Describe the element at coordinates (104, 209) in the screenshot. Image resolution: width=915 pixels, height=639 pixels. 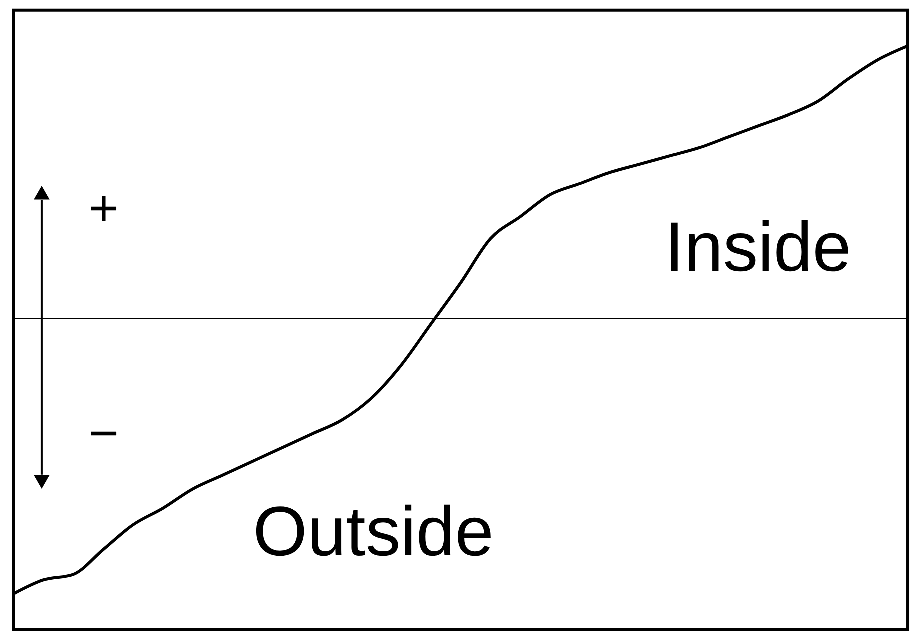
I see `annotation: +` at that location.